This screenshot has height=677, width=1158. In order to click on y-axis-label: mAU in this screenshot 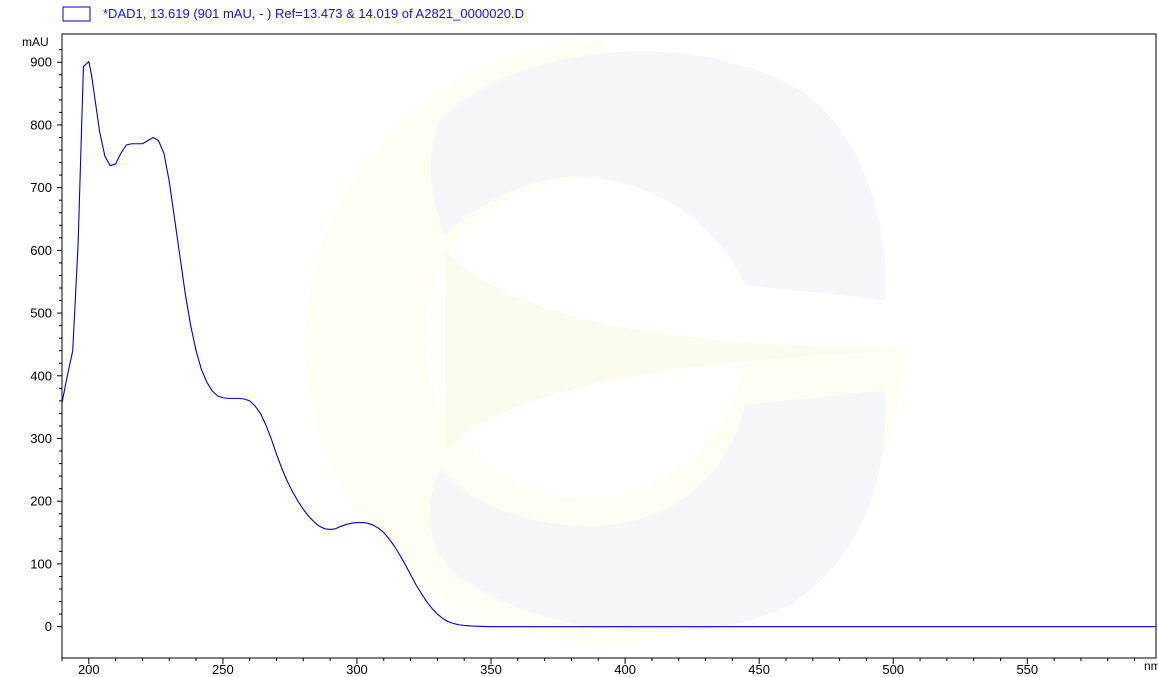, I will do `click(35, 42)`.